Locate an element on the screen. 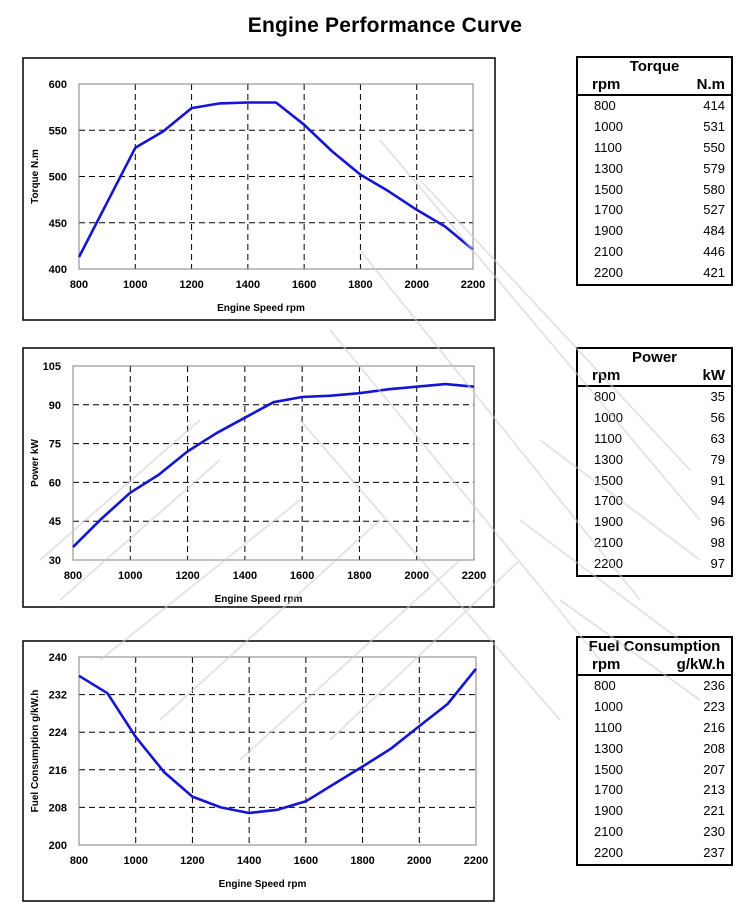 The height and width of the screenshot is (912, 754). rpm-cell: 2100 is located at coordinates (608, 252).